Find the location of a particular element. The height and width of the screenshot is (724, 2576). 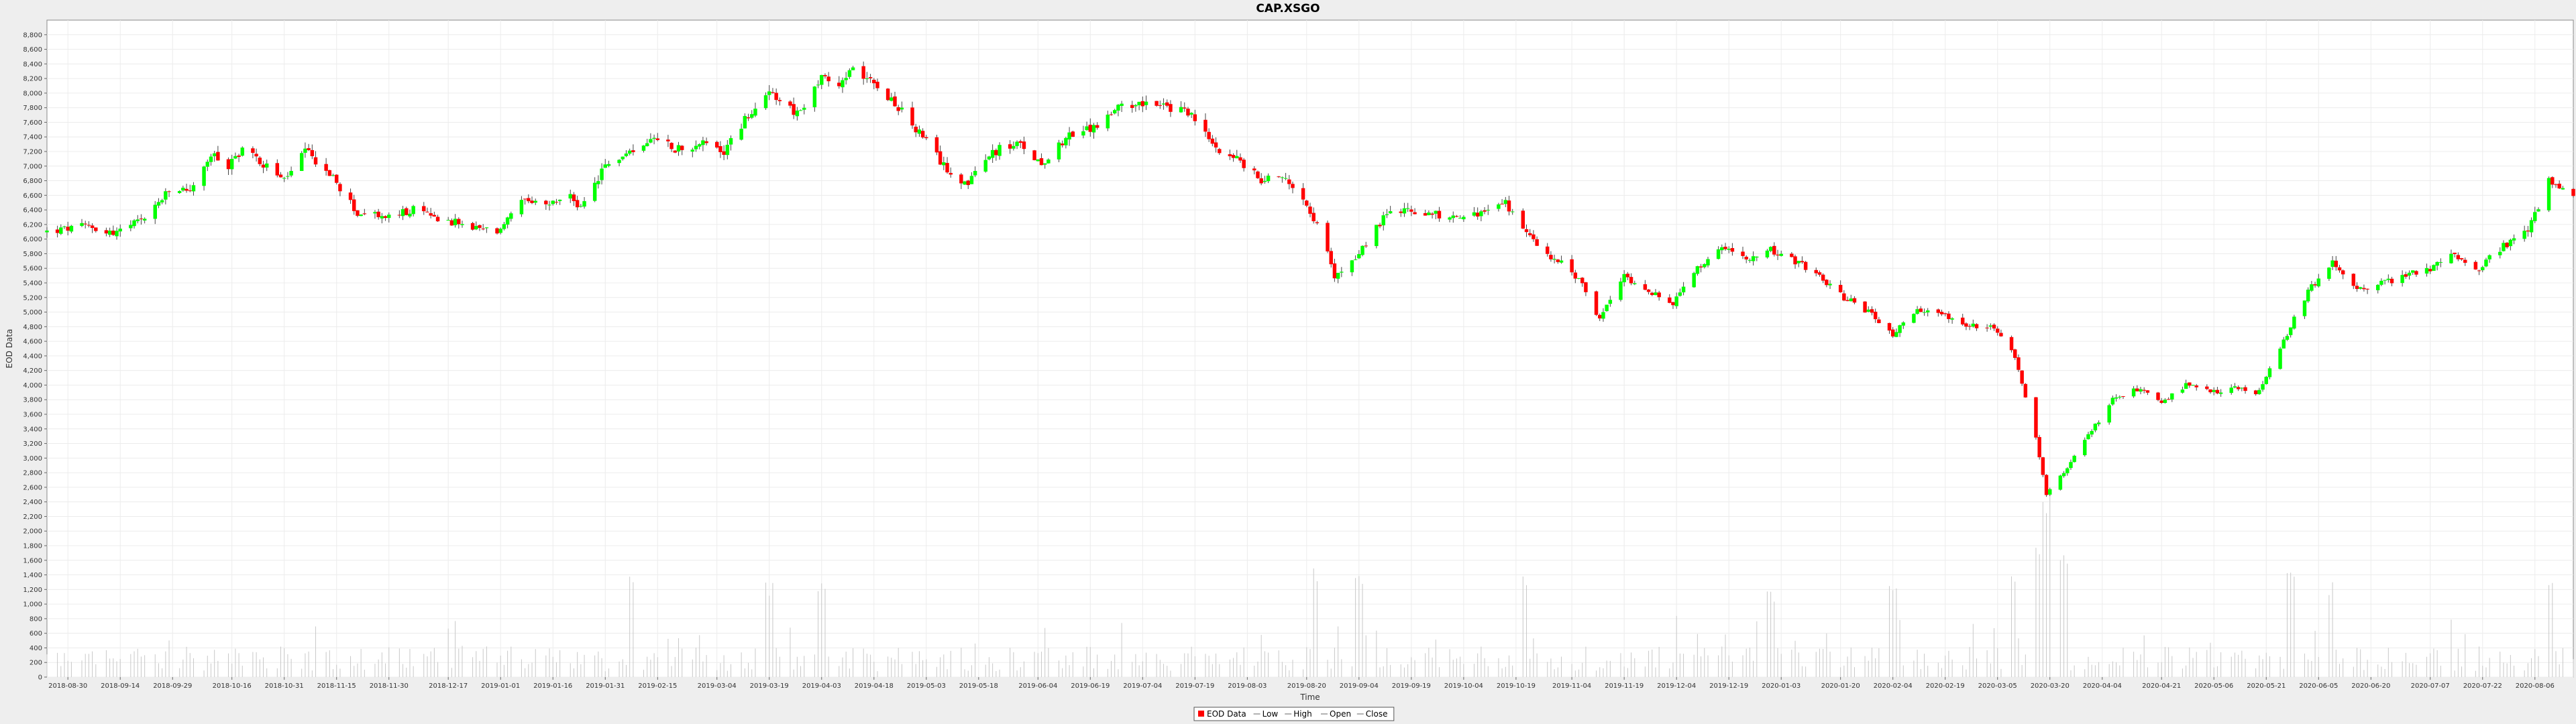

y-tick-label: 7,000 is located at coordinates (32, 166).